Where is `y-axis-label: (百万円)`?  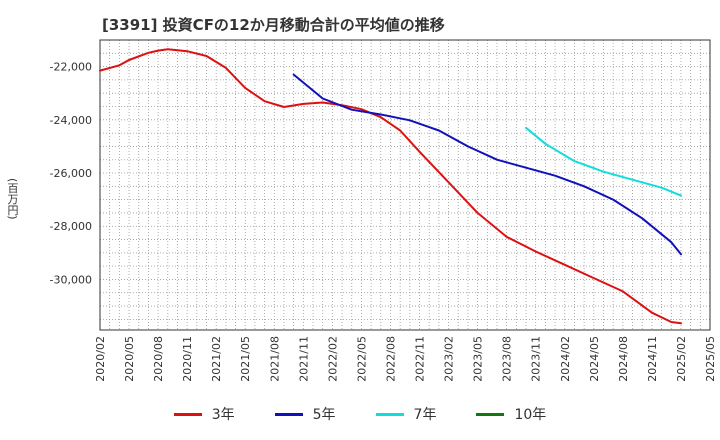 y-axis-label: (百万円) is located at coordinates (12, 199).